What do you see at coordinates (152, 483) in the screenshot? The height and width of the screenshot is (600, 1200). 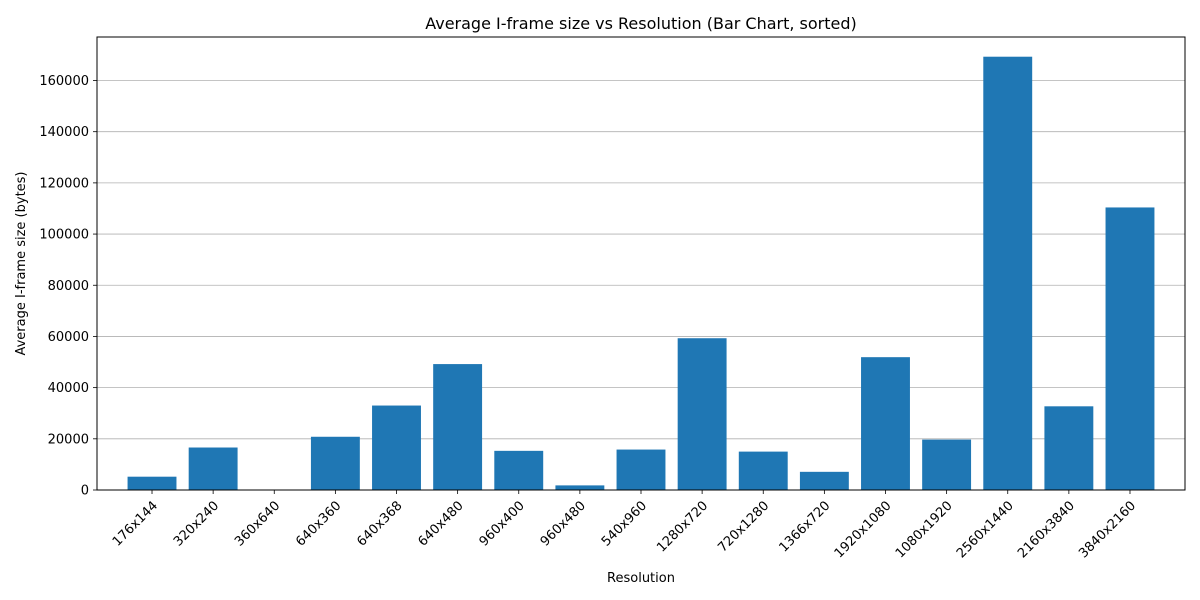 I see `bar-176x144` at bounding box center [152, 483].